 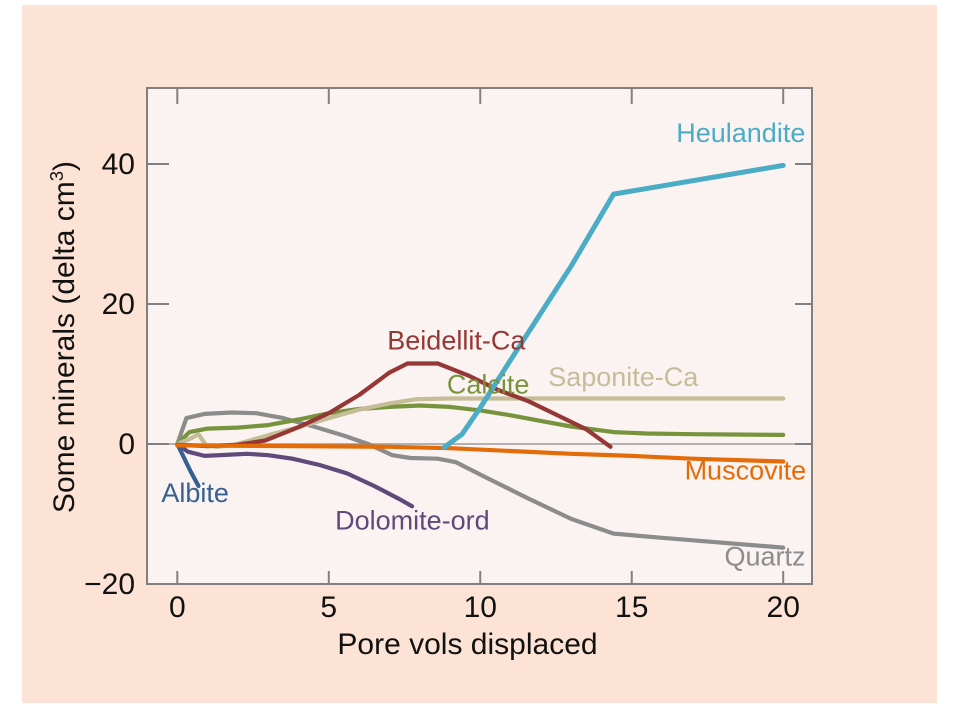 What do you see at coordinates (177, 607) in the screenshot?
I see `x-tick-label: 0` at bounding box center [177, 607].